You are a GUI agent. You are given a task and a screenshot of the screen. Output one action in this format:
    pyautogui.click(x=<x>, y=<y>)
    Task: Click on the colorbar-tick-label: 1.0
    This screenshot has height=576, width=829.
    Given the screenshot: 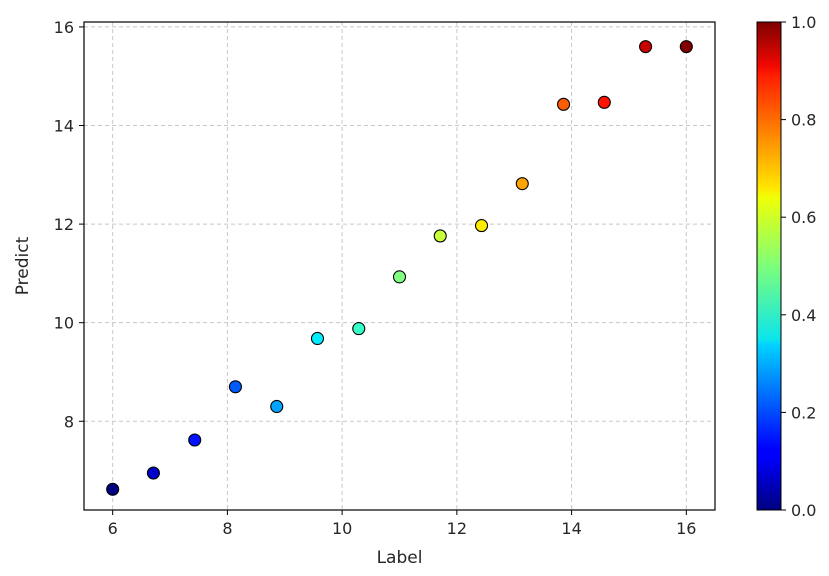 What is the action you would take?
    pyautogui.click(x=803, y=22)
    